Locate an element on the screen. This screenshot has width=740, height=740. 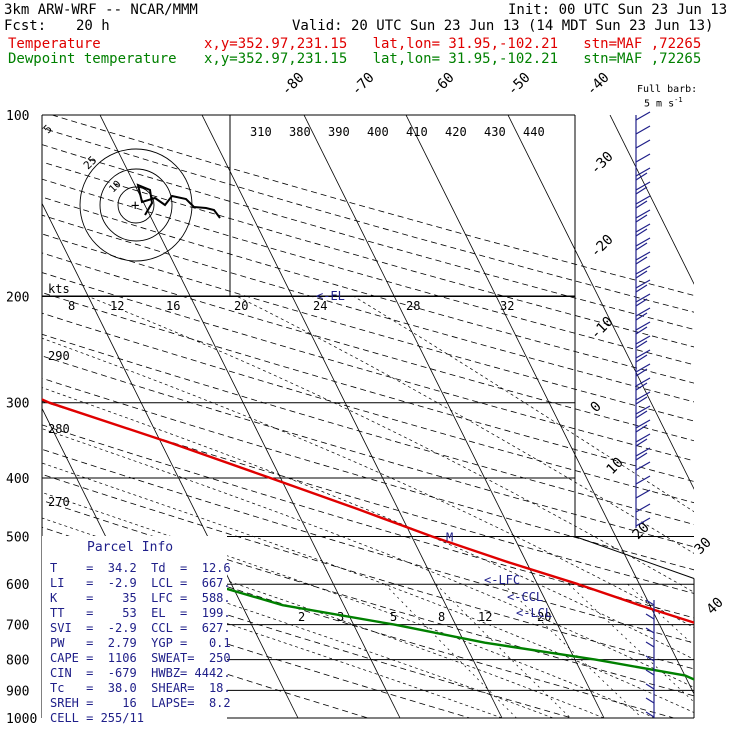
hodo-axis-label: 16 is located at coordinates (173, 306).